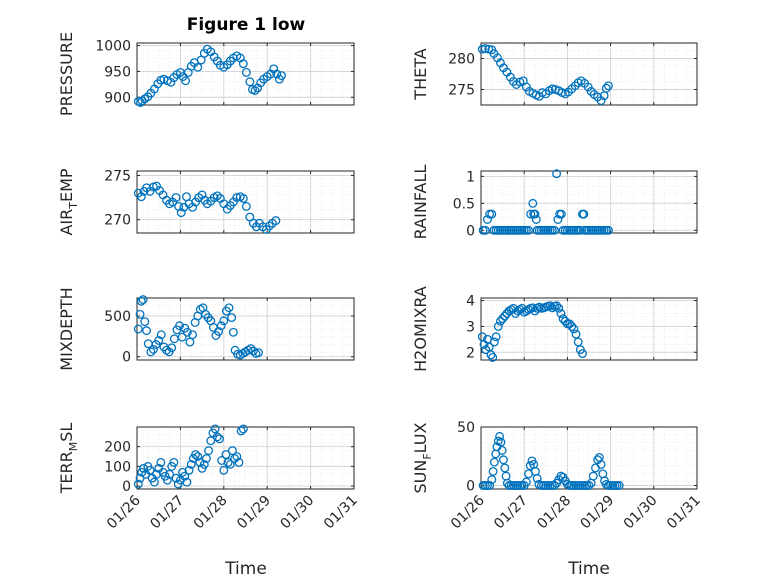 The image size is (778, 583). Describe the element at coordinates (66, 328) in the screenshot. I see `y-axis-label: MIXDEPTH` at that location.